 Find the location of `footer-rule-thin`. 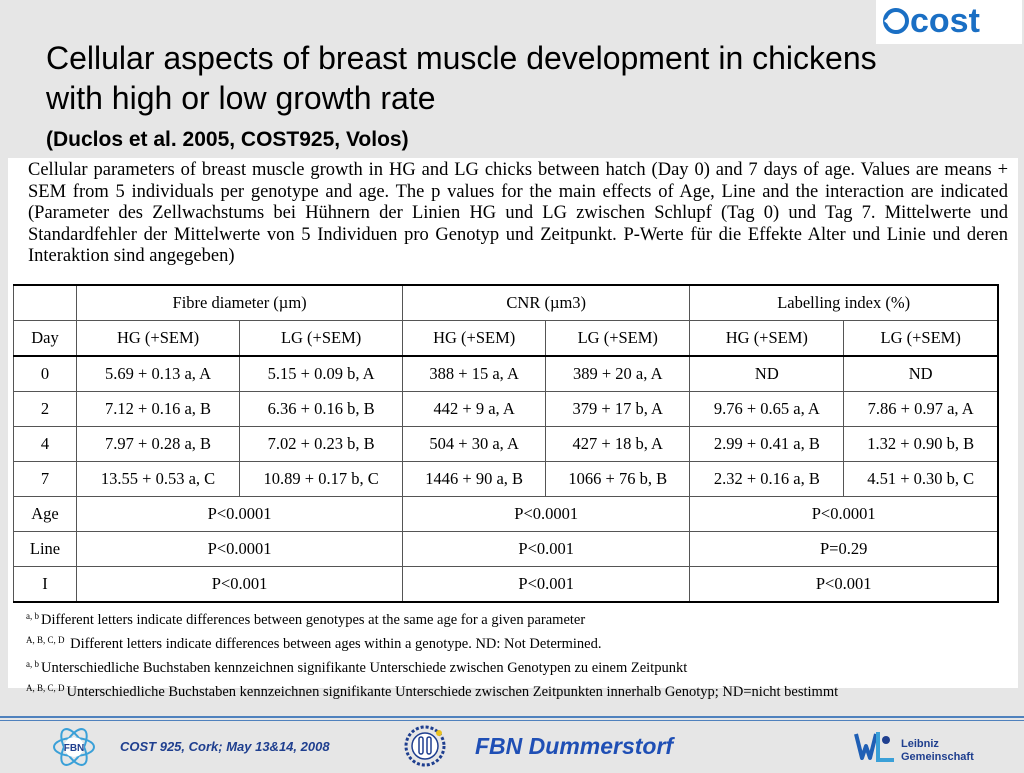

footer-rule-thin is located at coordinates (512, 720).